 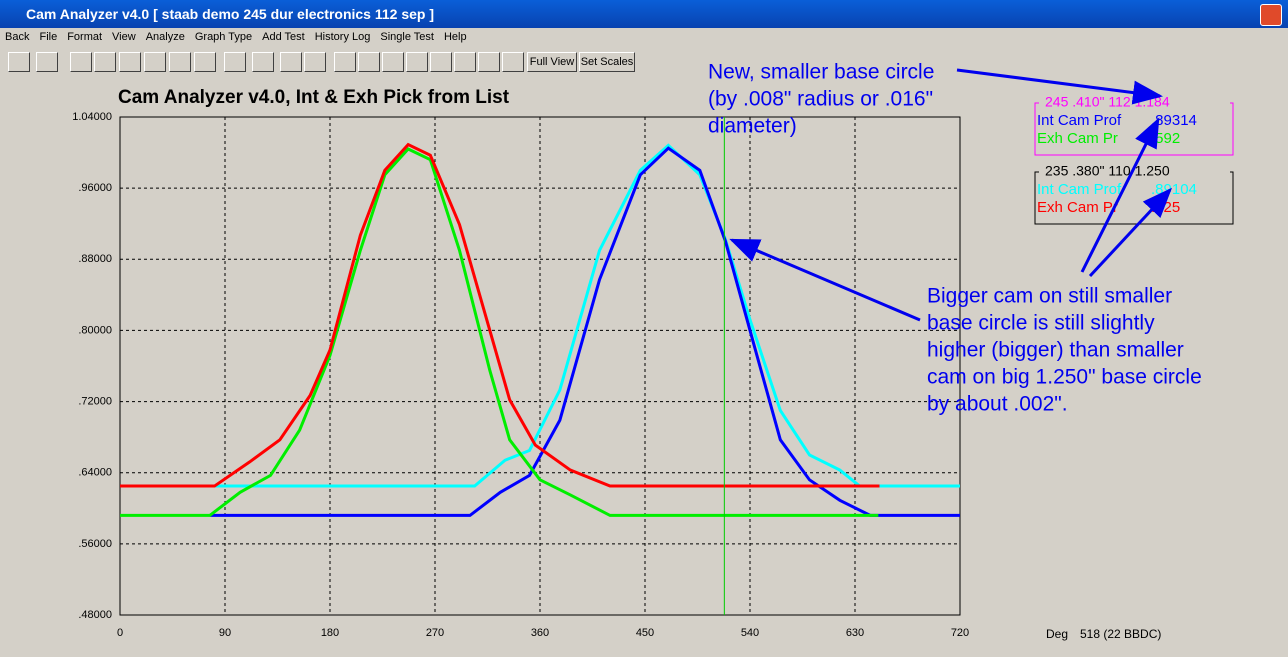 I want to click on legend-value: .89104, so click(x=1174, y=189).